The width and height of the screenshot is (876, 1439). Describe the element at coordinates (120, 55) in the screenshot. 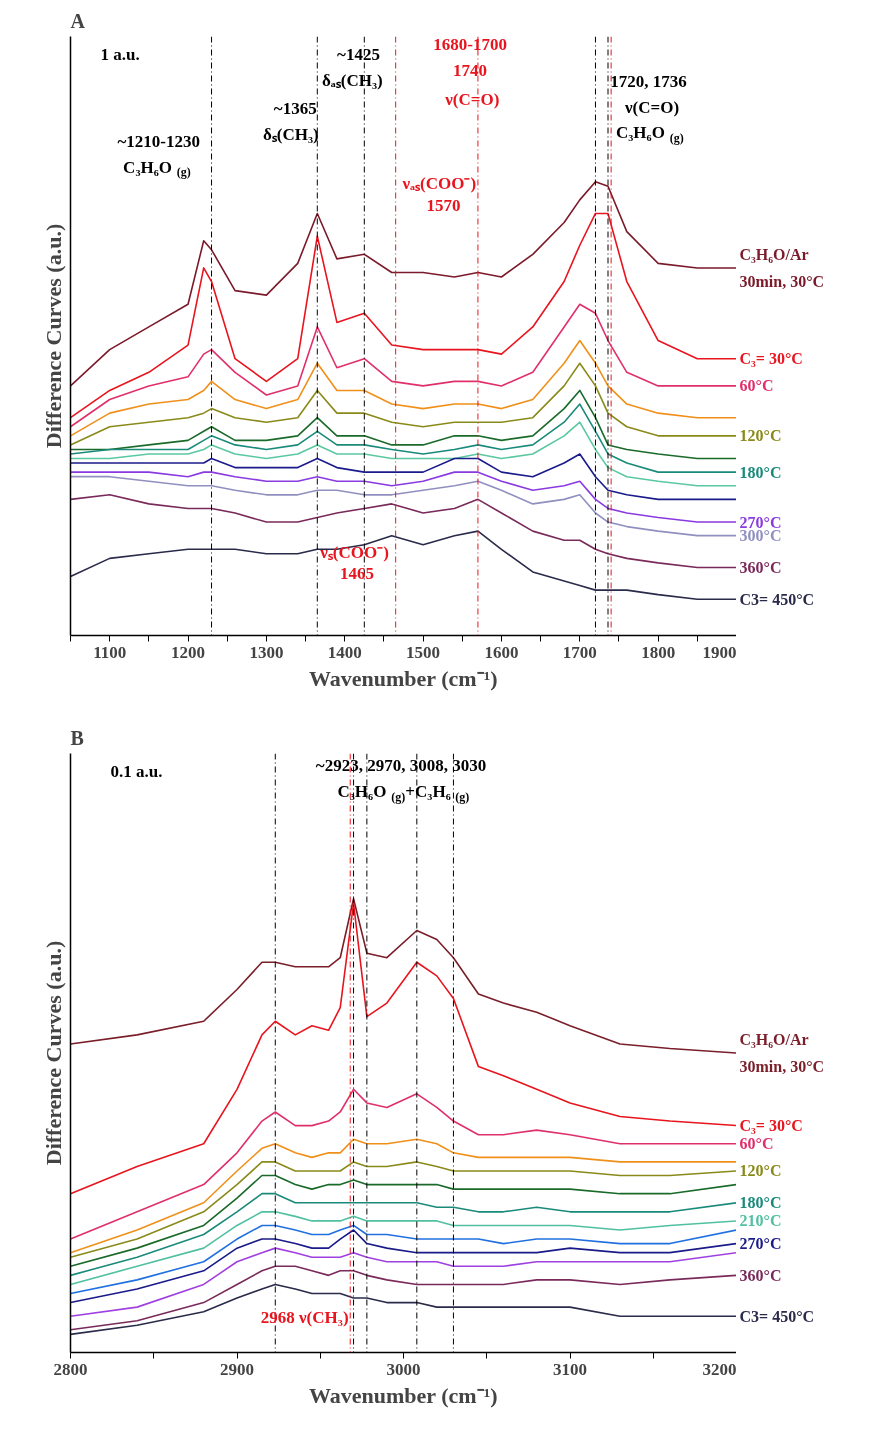

I see `text: 1 a.u.` at that location.